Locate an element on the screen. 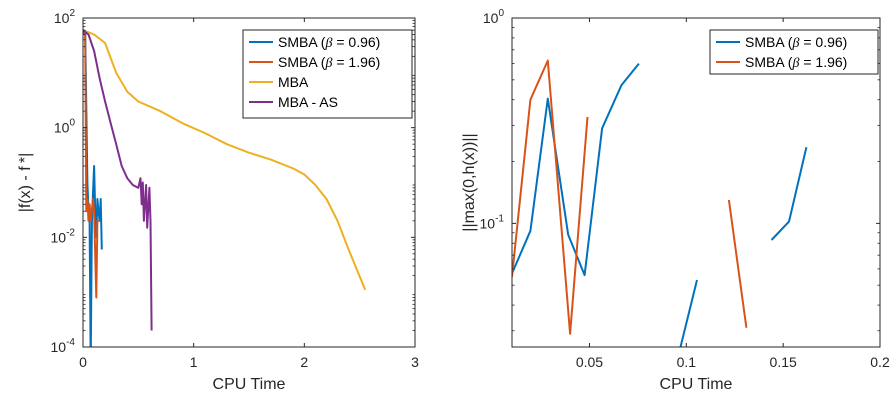  right-legend-box is located at coordinates (794, 52).